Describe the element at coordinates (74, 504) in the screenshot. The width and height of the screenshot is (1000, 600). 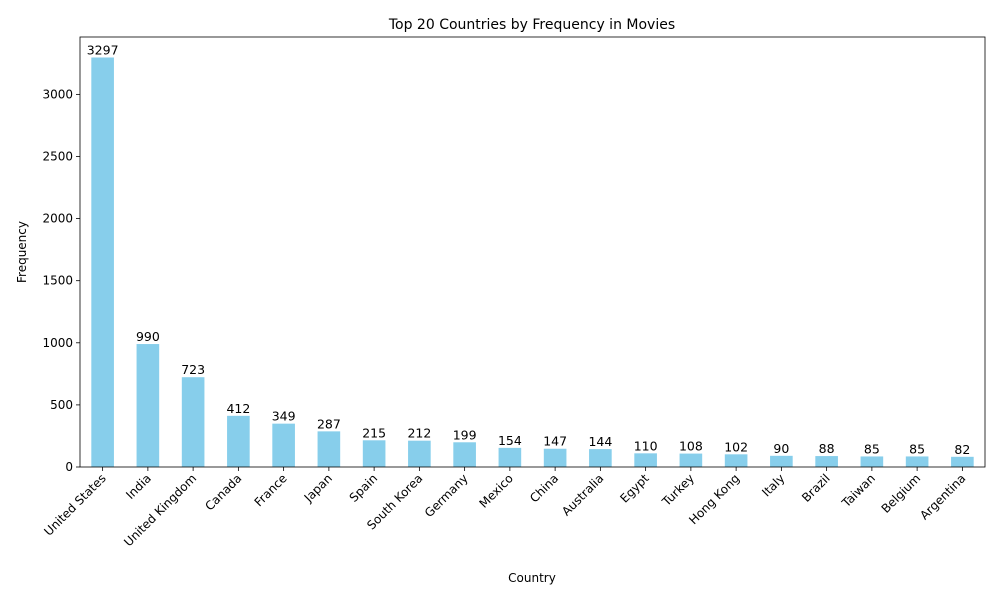
I see `x-tick-label-united-states: United States` at that location.